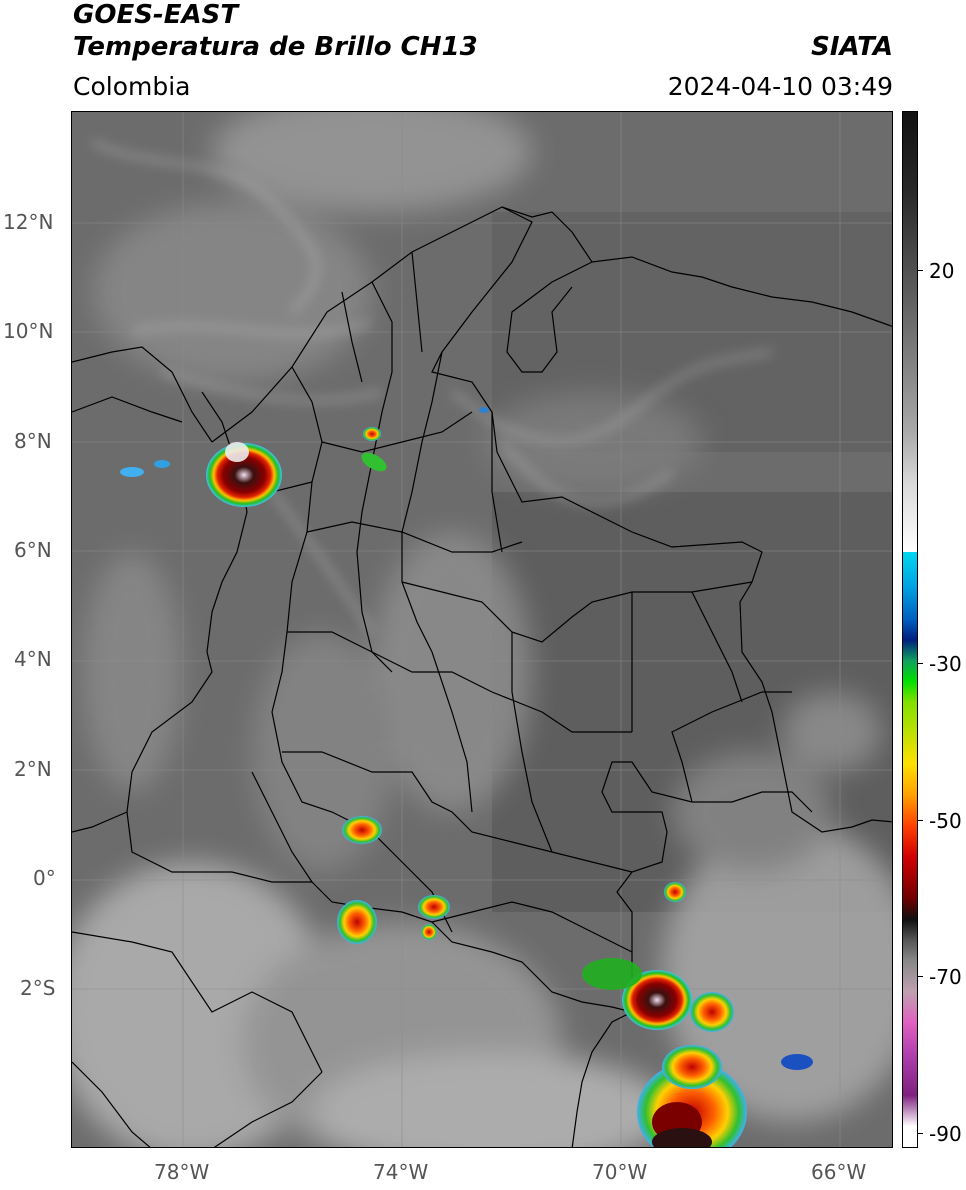  I want to click on lon-label-70W: 70°W, so click(620, 1172).